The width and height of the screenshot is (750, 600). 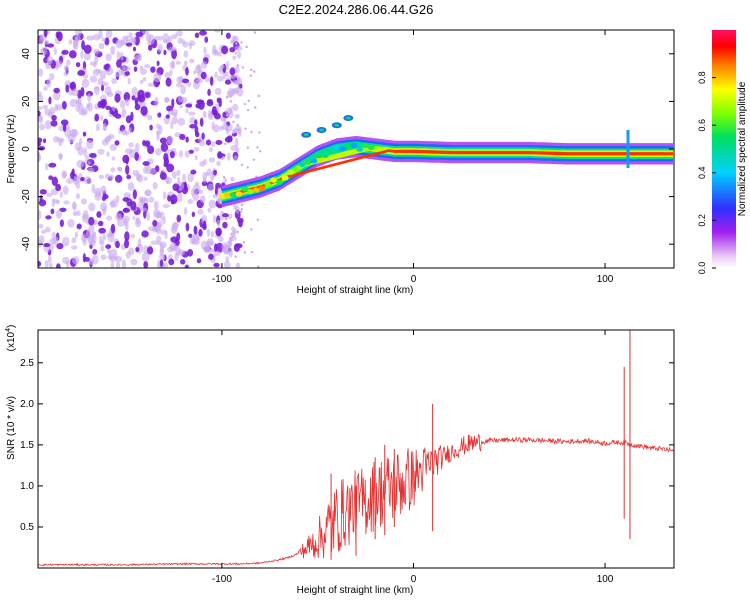 I want to click on spur-core, so click(x=337, y=125).